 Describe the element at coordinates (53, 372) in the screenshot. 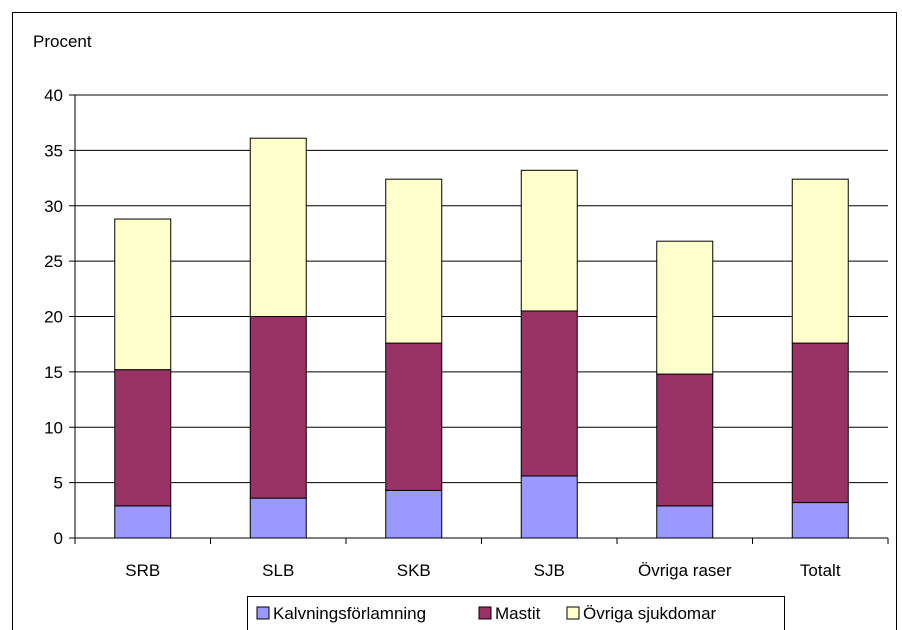

I see `y-tick-label: 15` at that location.